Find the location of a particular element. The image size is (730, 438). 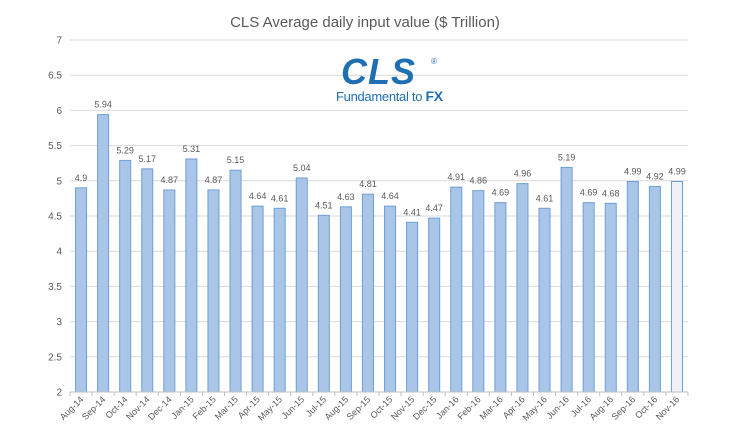

data-label: 4.96 is located at coordinates (523, 174).